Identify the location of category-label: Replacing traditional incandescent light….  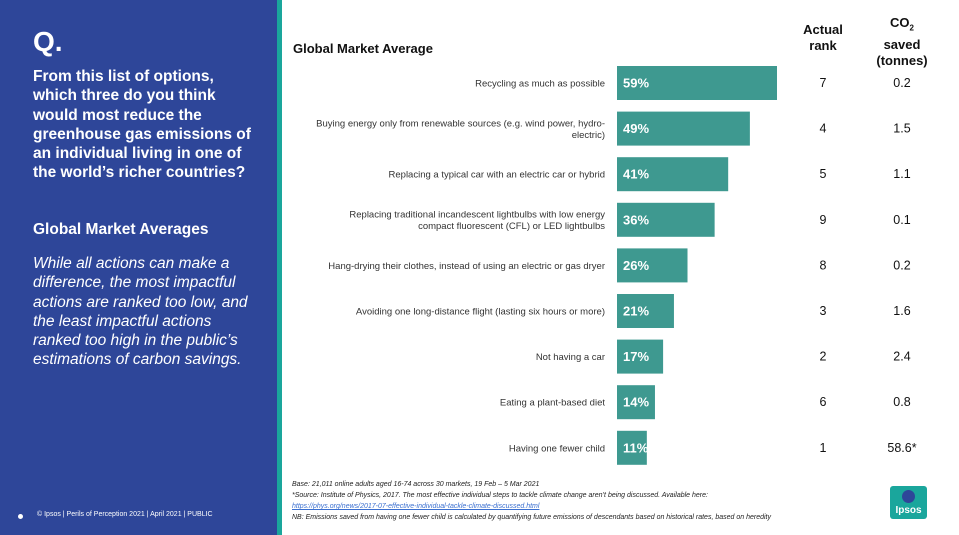
(477, 221).